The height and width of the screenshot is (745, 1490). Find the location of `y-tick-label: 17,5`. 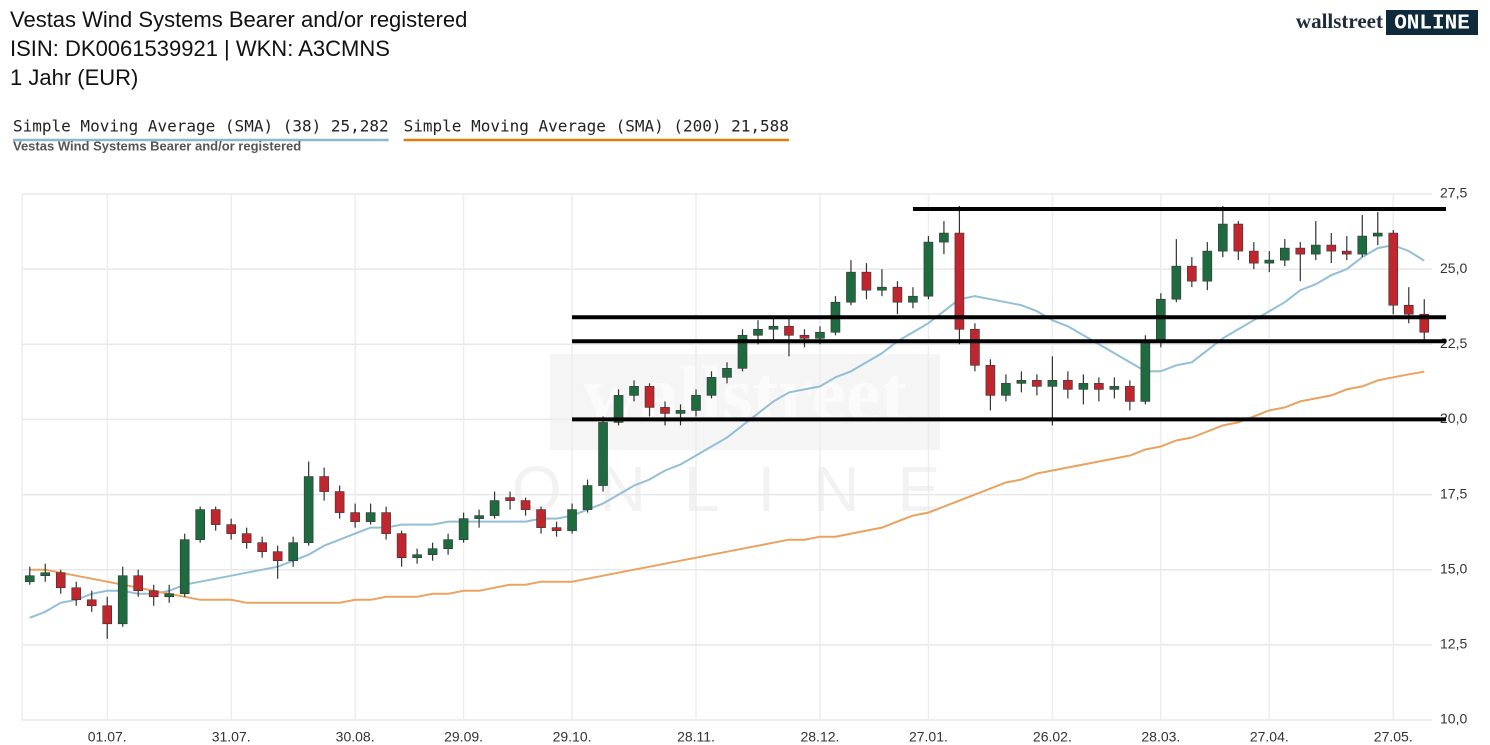

y-tick-label: 17,5 is located at coordinates (1453, 493).